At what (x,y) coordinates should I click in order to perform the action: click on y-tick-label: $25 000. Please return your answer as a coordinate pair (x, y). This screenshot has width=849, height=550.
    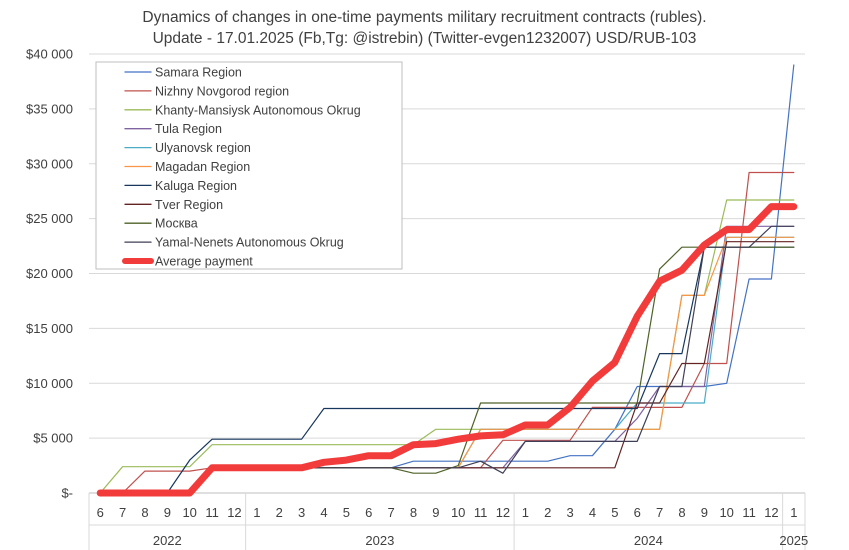
    Looking at the image, I should click on (49, 218).